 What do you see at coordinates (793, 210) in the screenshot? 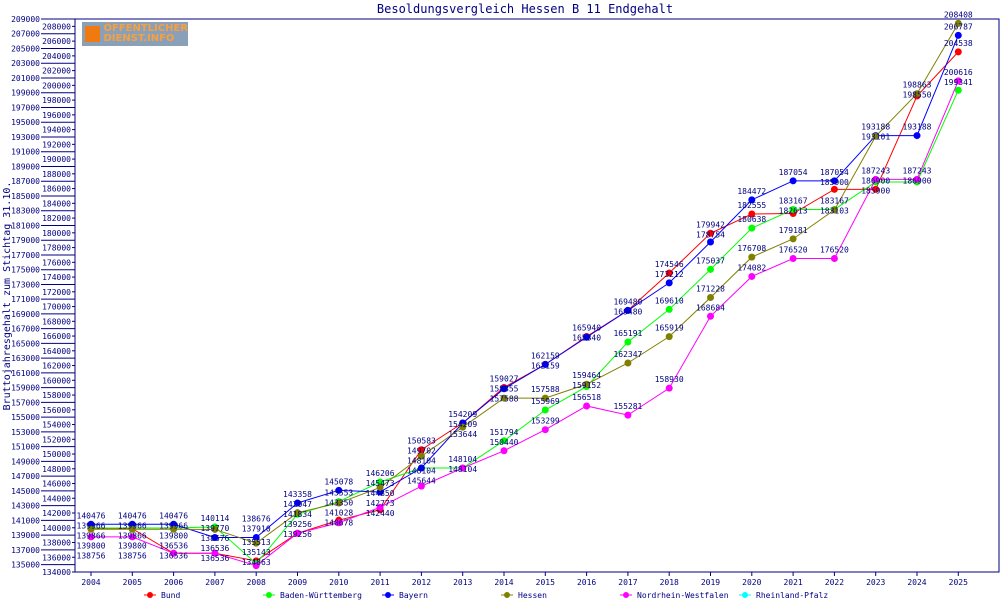
I see `data-label: 182613` at bounding box center [793, 210].